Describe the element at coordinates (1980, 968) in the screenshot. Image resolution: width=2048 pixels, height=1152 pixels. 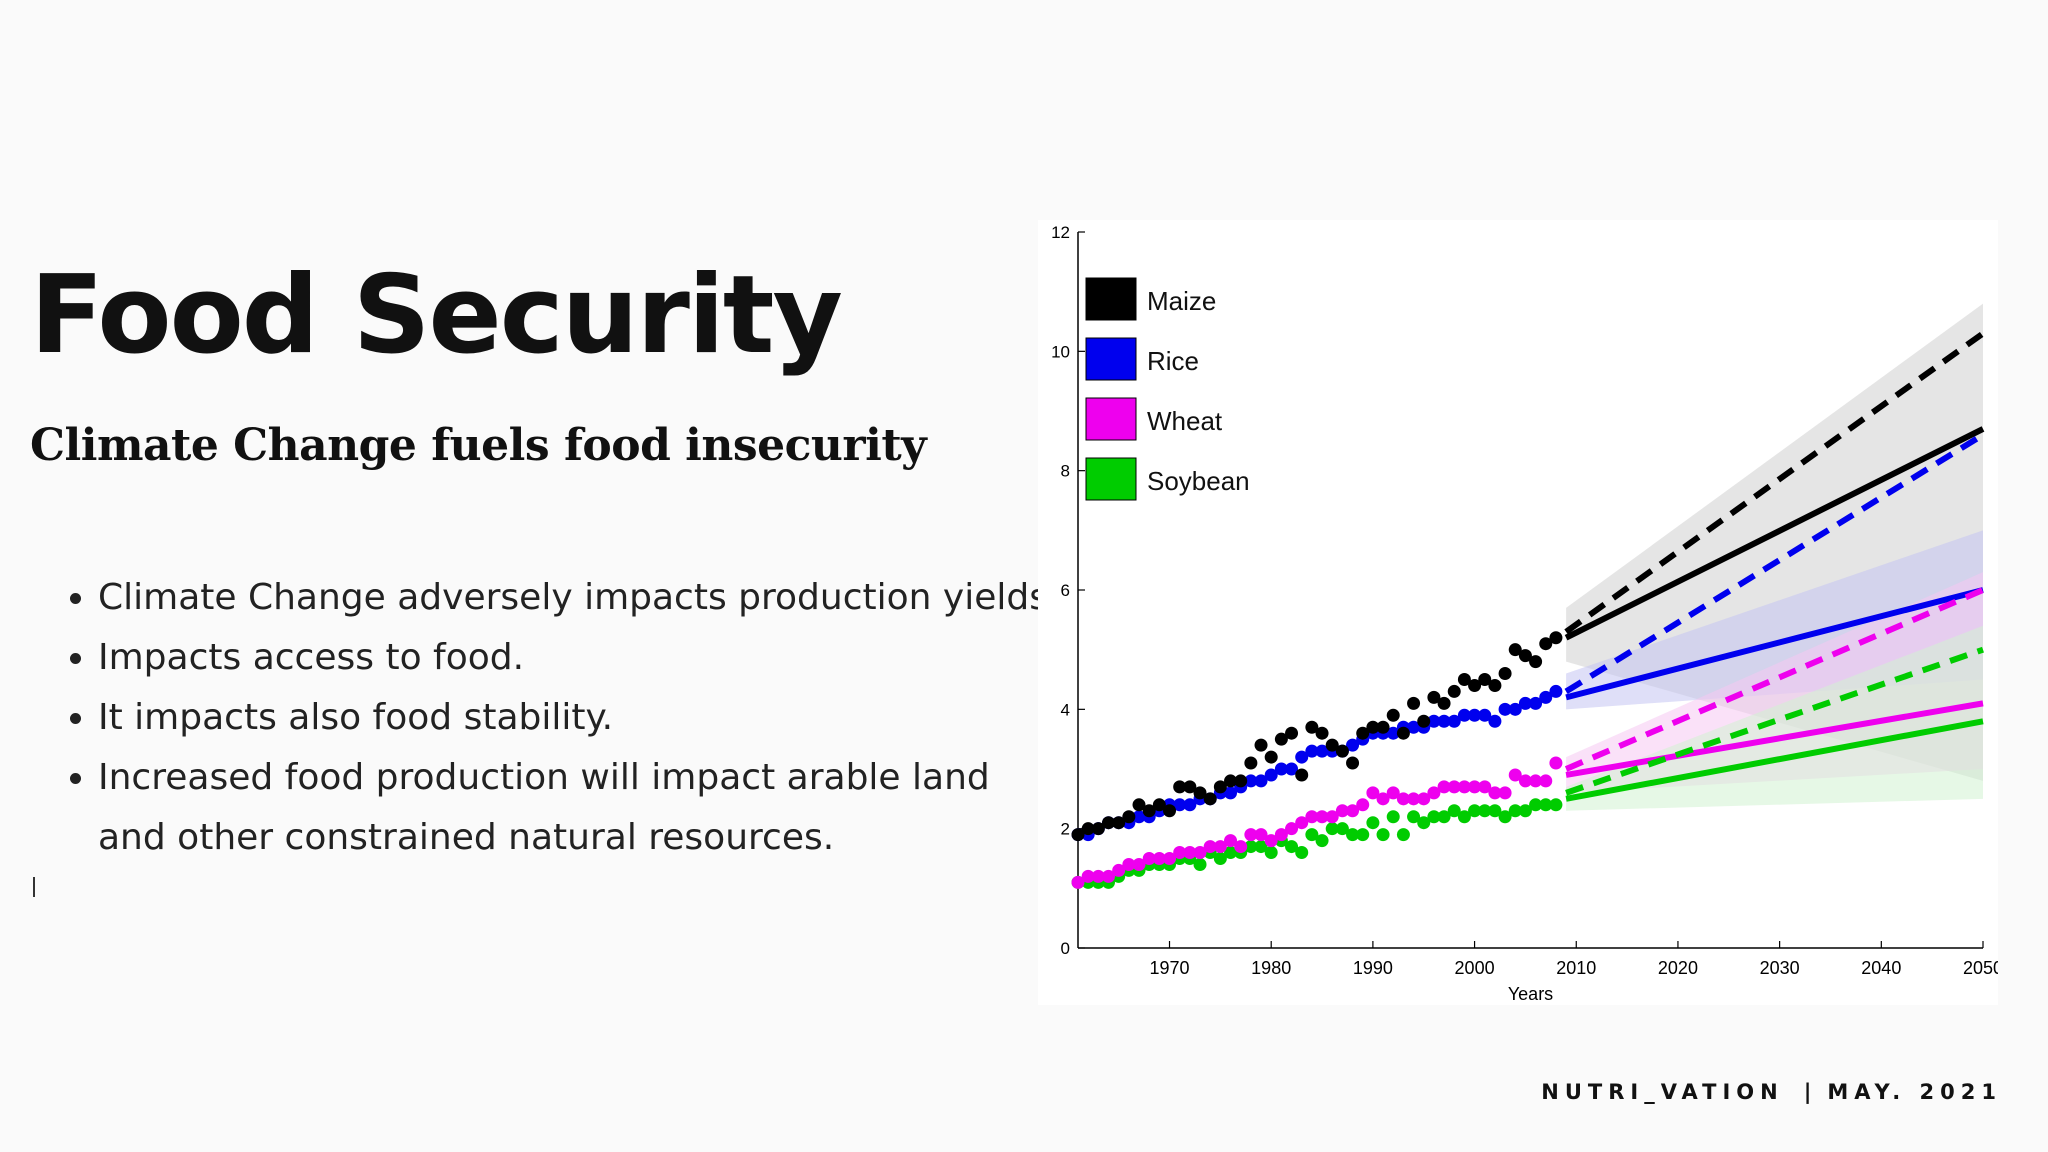
I see `x-tick-label: 2050` at that location.